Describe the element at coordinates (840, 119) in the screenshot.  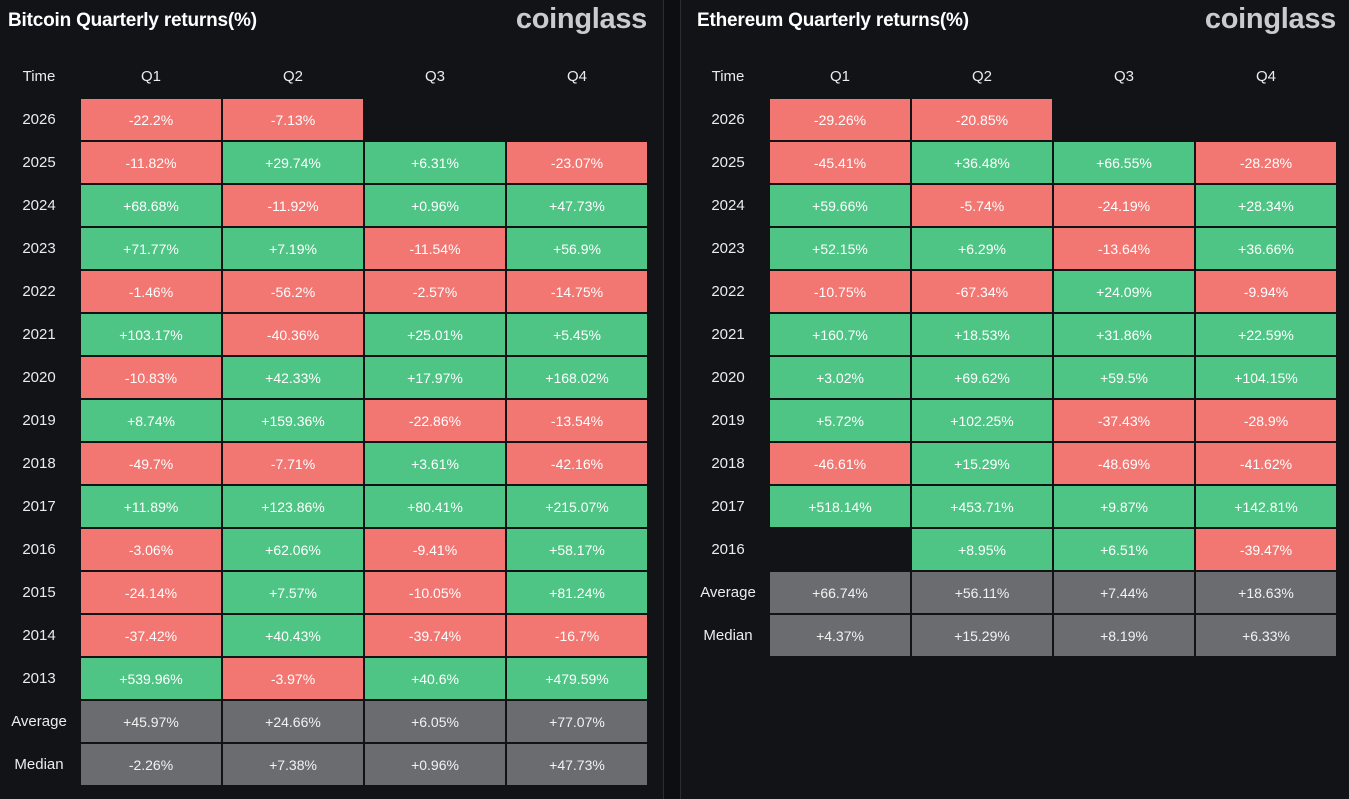
I see `return-cell: -29.26%` at that location.